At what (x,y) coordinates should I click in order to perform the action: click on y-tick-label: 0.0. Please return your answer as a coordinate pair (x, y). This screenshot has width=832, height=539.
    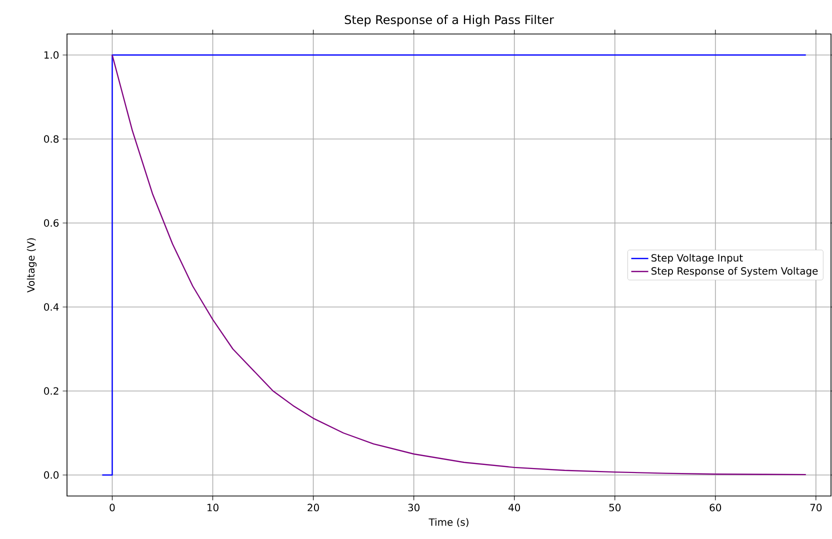
    Looking at the image, I should click on (51, 475).